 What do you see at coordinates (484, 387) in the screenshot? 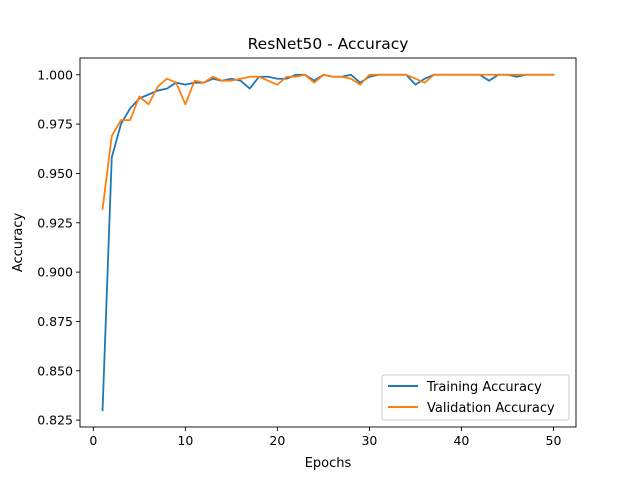
I see `legend-label-training: Training Accuracy` at bounding box center [484, 387].